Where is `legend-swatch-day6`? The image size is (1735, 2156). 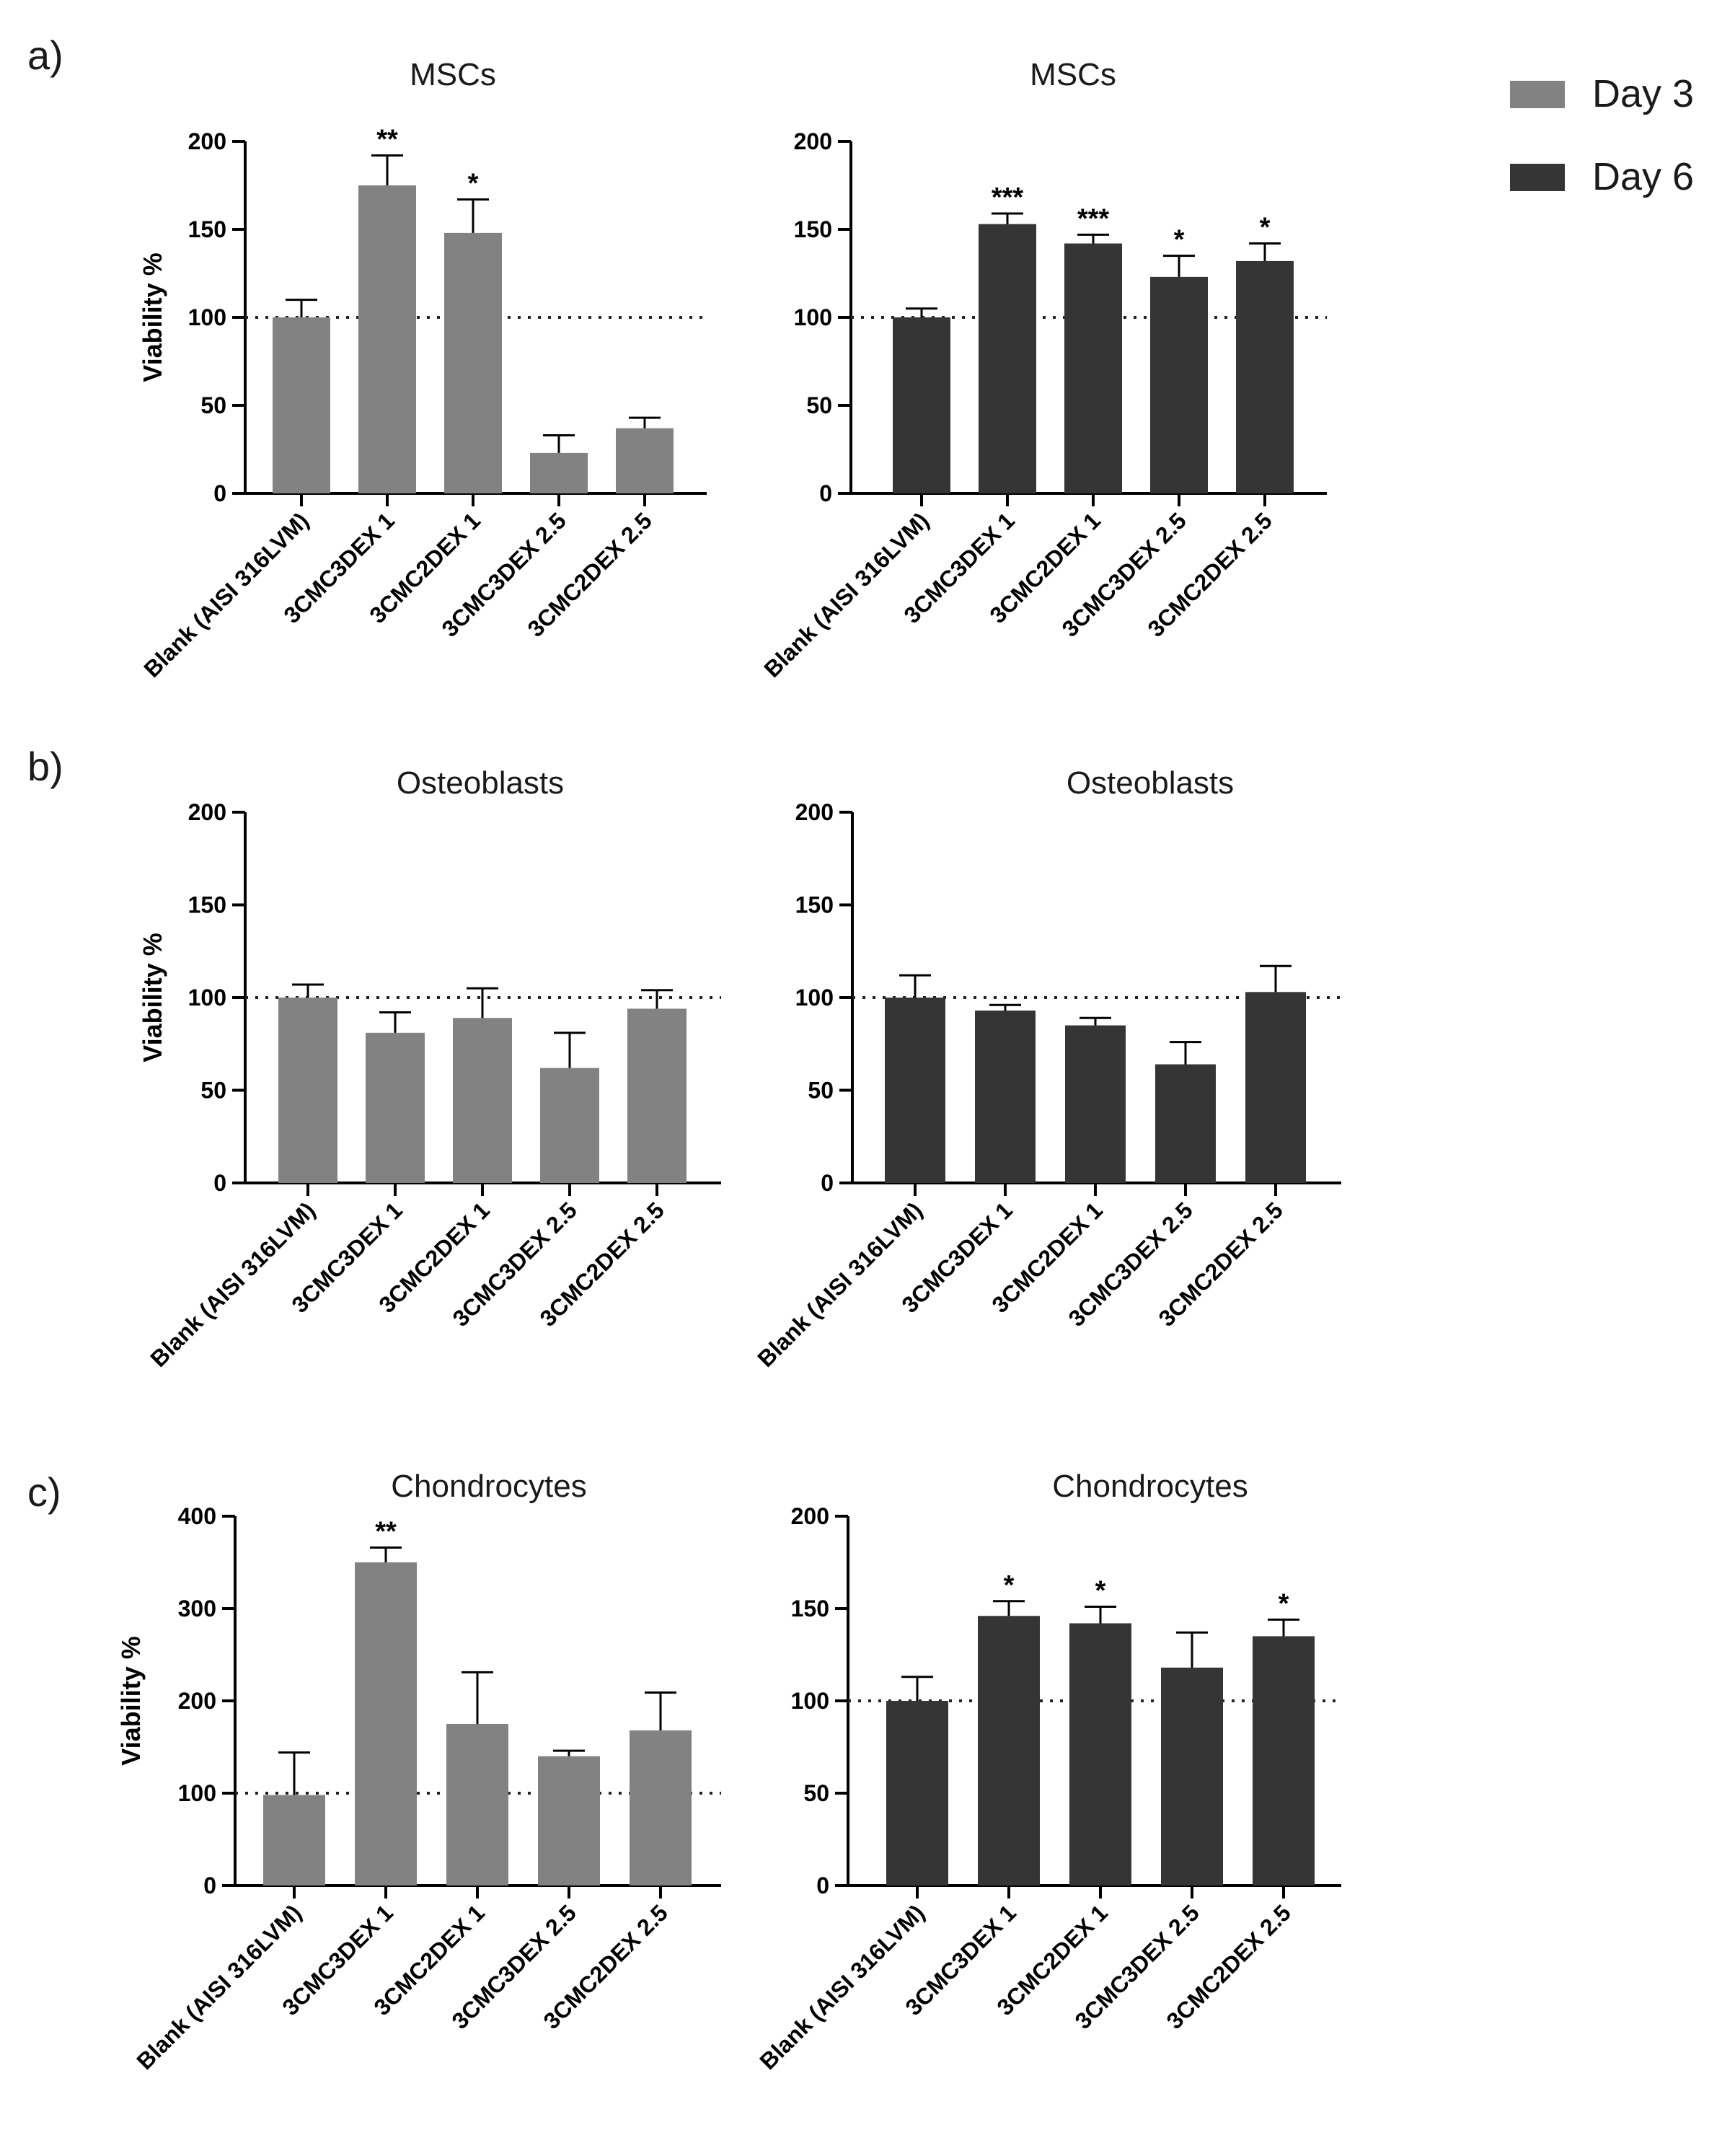
legend-swatch-day6 is located at coordinates (1537, 178).